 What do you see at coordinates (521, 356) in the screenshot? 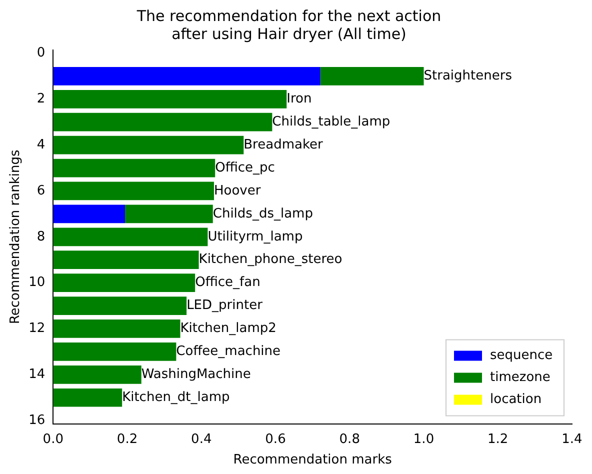
I see `legend-label: sequence` at bounding box center [521, 356].